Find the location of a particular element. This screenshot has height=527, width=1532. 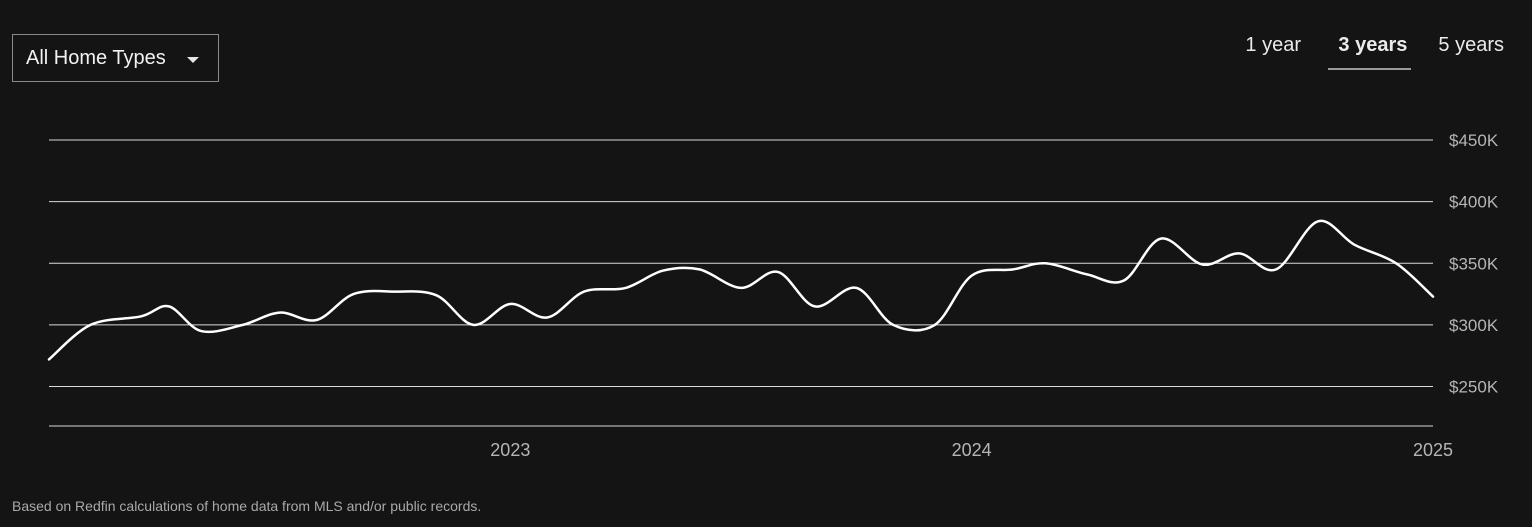

x-tick-label: 2023 is located at coordinates (510, 450).